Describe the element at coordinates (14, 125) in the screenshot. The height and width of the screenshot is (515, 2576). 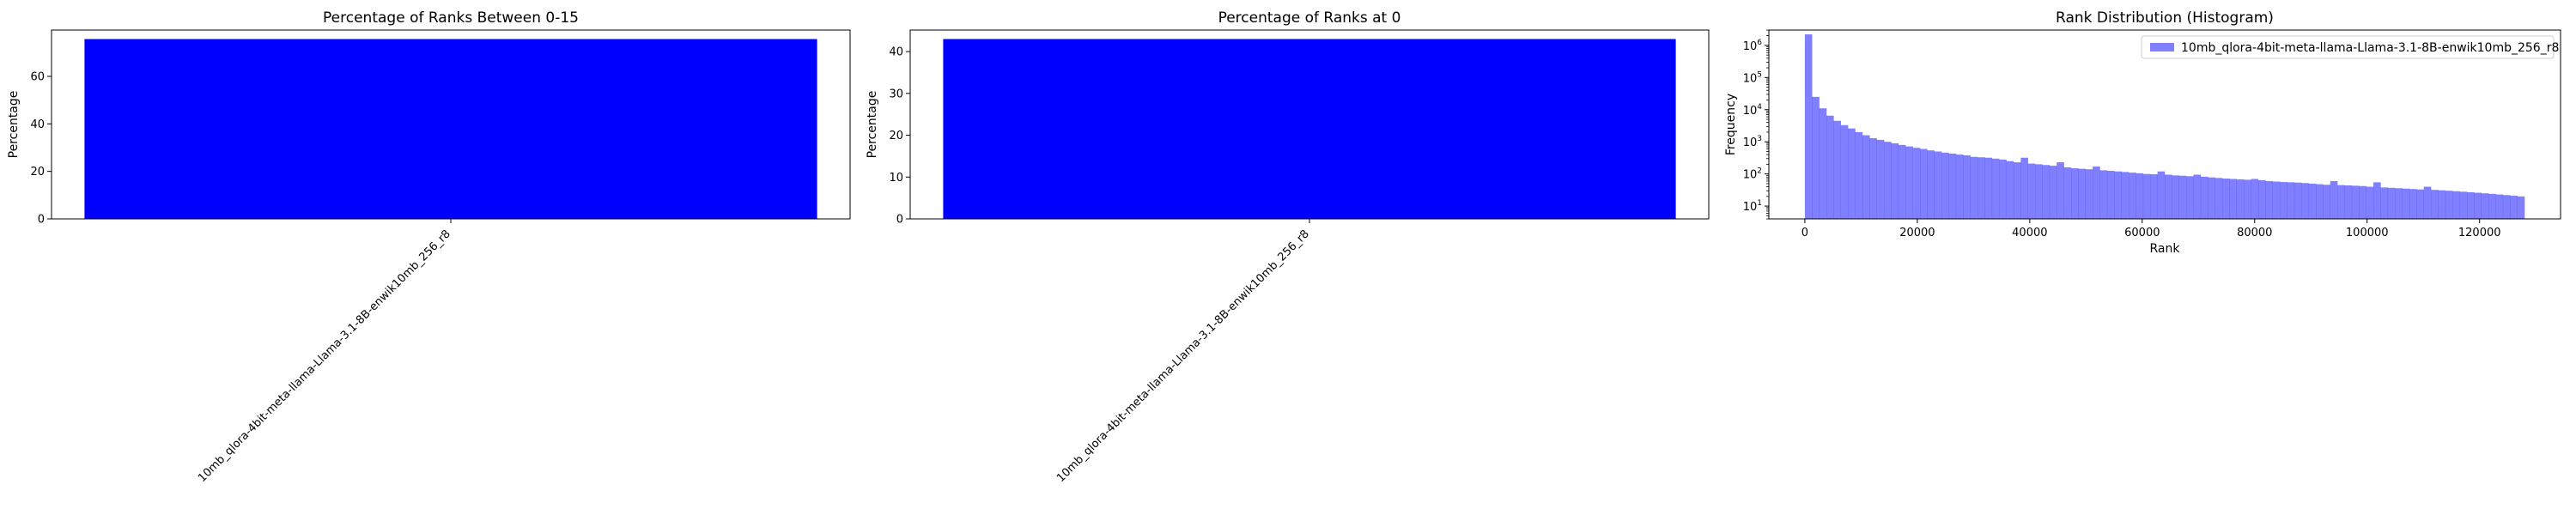
I see `chart-1-ylabel: Percentage` at that location.